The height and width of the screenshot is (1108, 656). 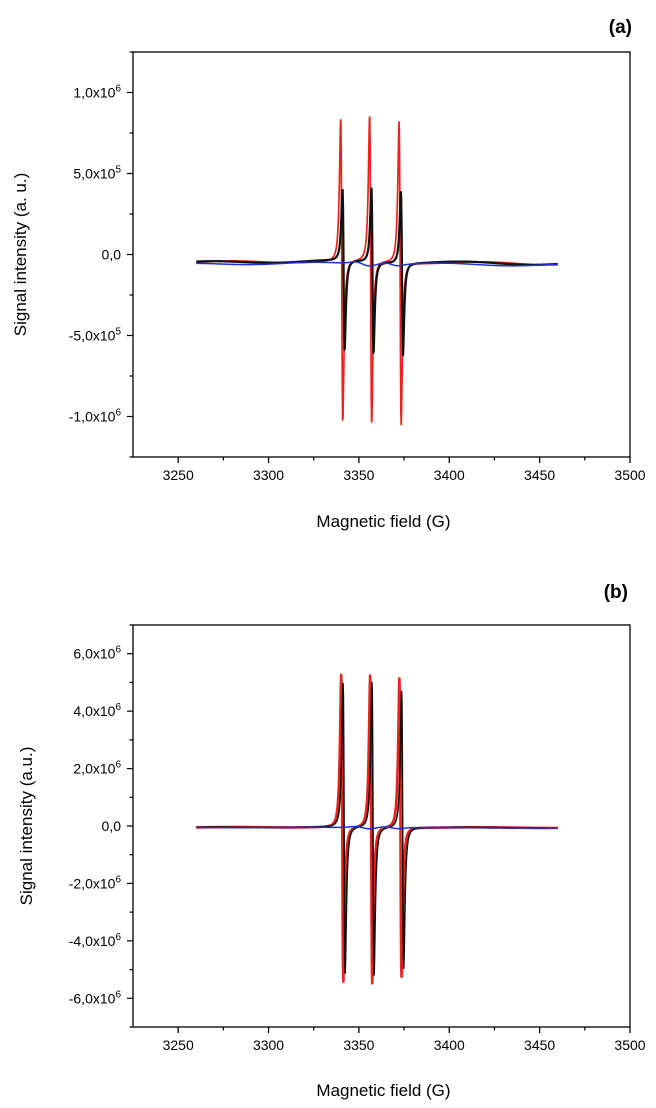 What do you see at coordinates (97, 653) in the screenshot?
I see `y-tick-label: 6,0x106` at bounding box center [97, 653].